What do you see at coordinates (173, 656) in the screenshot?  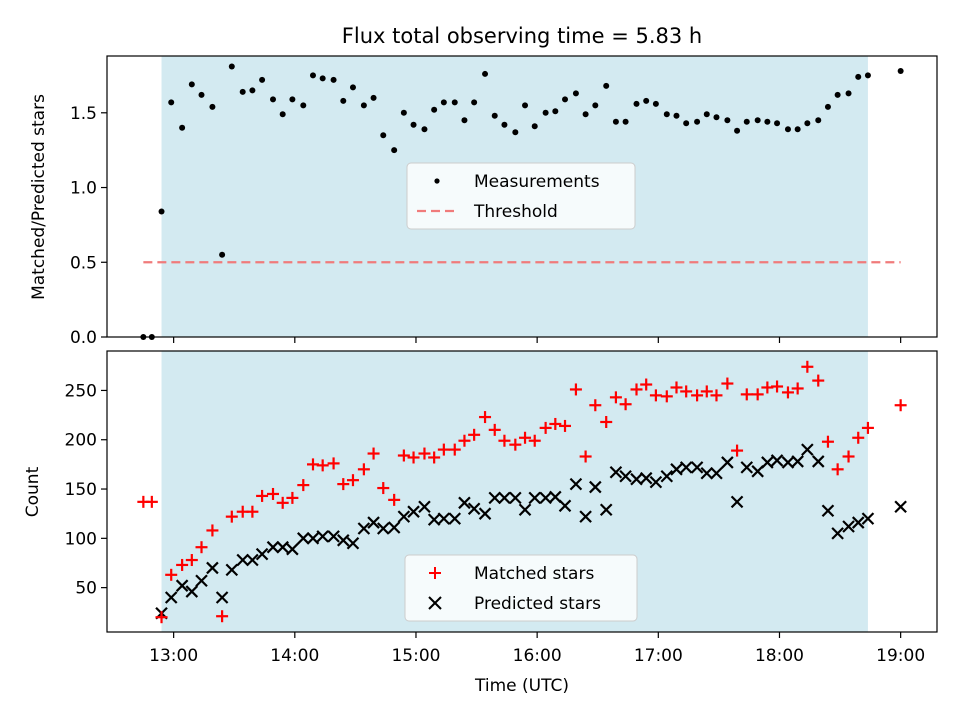 I see `x-tick-label: 13:00` at bounding box center [173, 656].